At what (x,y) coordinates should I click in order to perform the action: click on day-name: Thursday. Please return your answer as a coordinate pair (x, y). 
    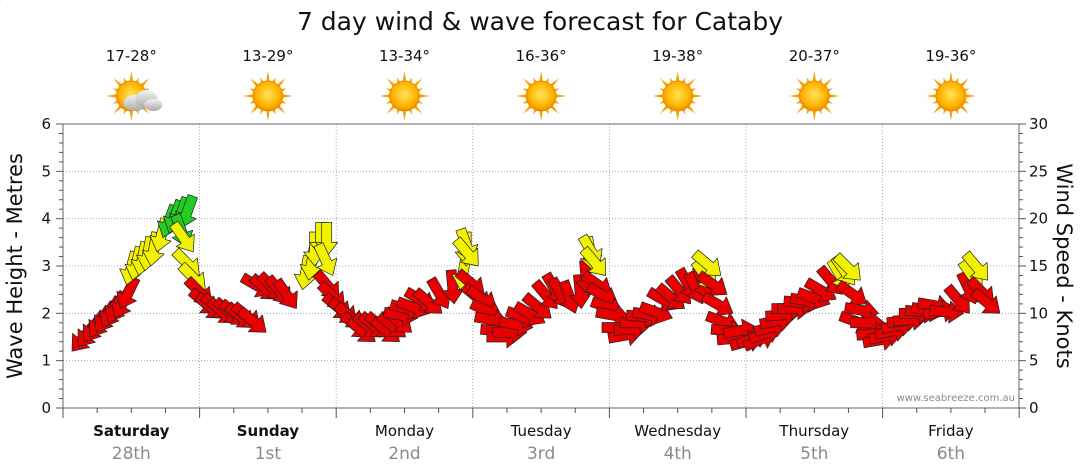
    Looking at the image, I should click on (813, 431).